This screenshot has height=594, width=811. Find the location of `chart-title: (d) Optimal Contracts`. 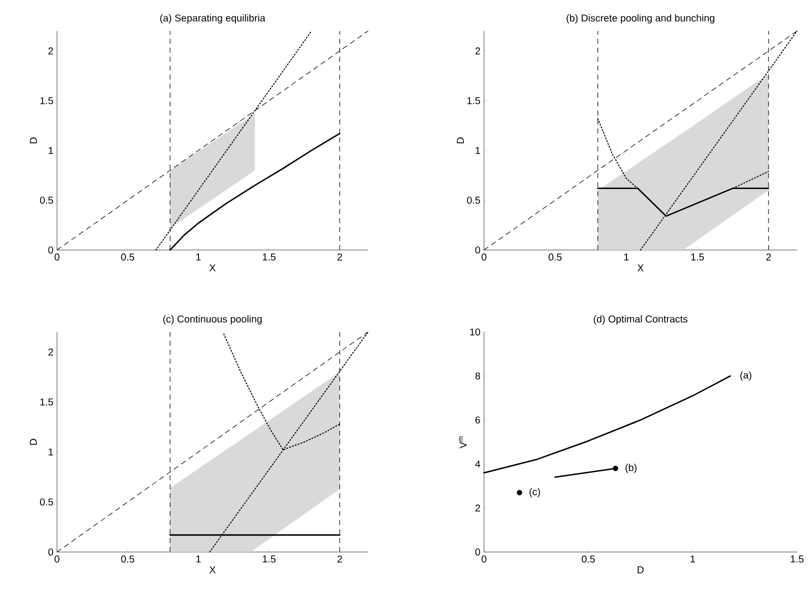

chart-title: (d) Optimal Contracts is located at coordinates (641, 319).